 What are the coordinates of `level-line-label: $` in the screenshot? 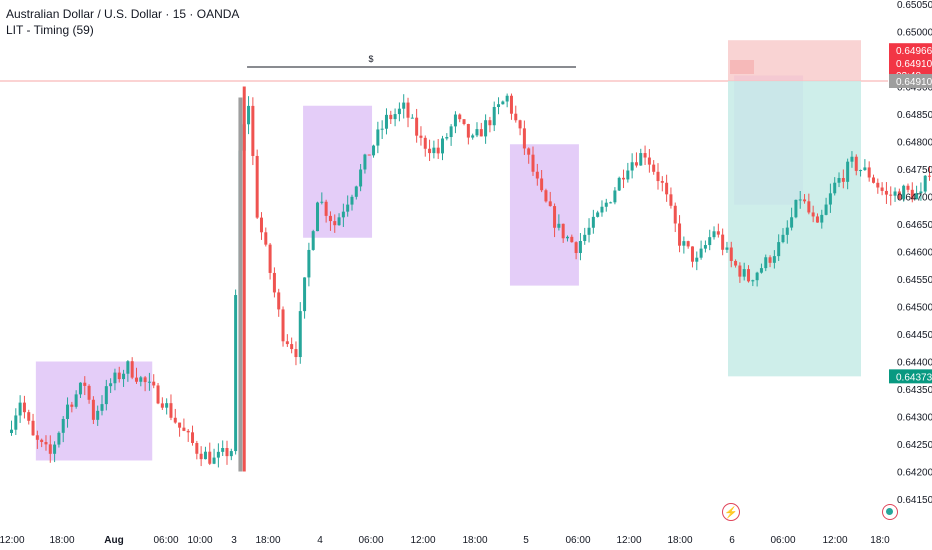 It's located at (370, 59).